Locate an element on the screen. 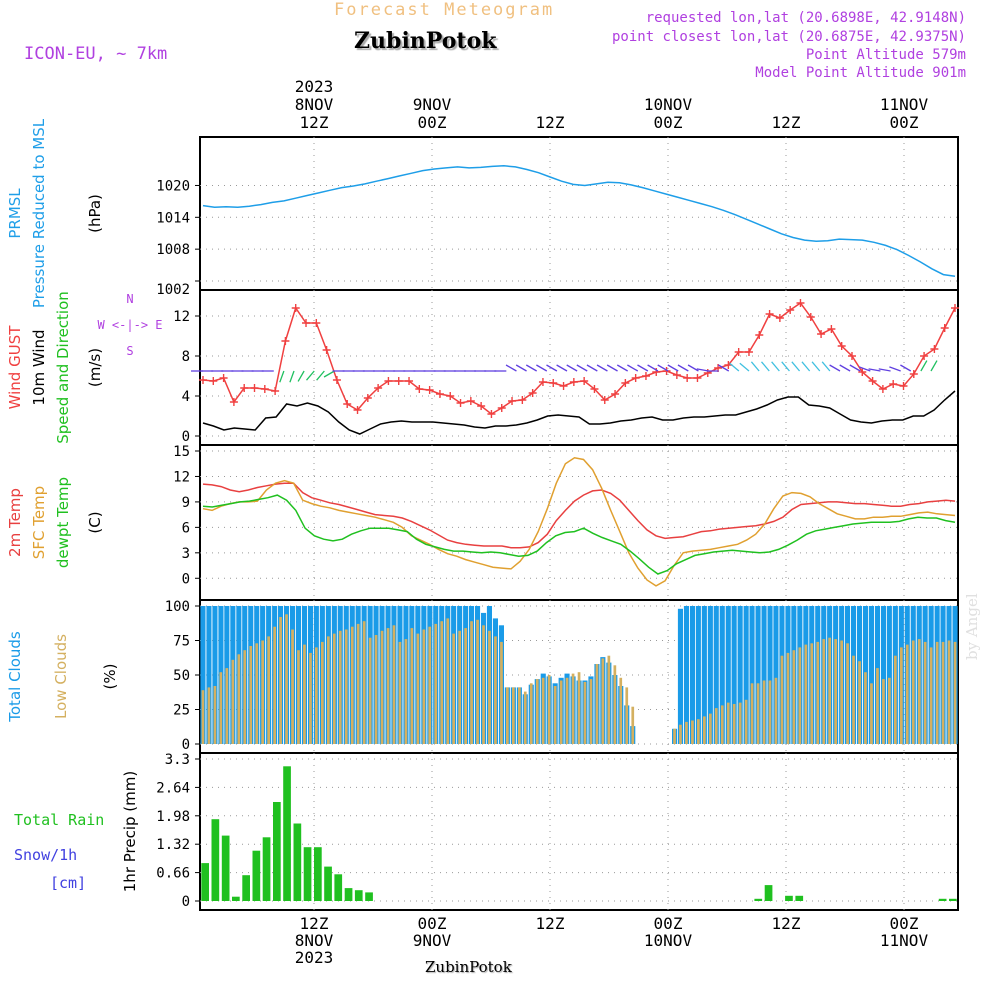  y-tick-label: 3 is located at coordinates (186, 554).